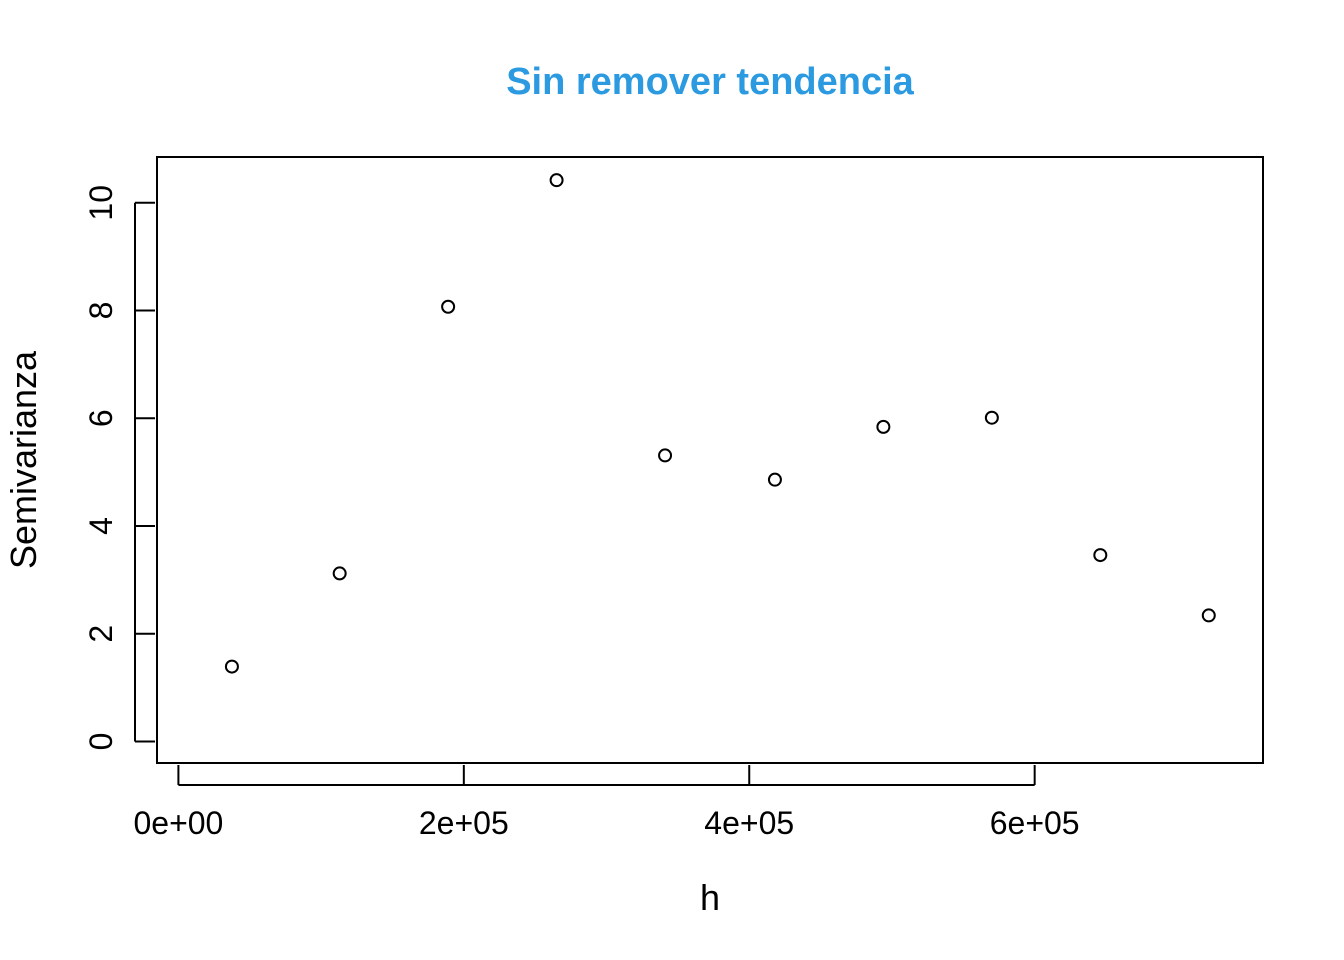 The image size is (1344, 960). What do you see at coordinates (101, 526) in the screenshot?
I see `y-tick-label: 4` at bounding box center [101, 526].